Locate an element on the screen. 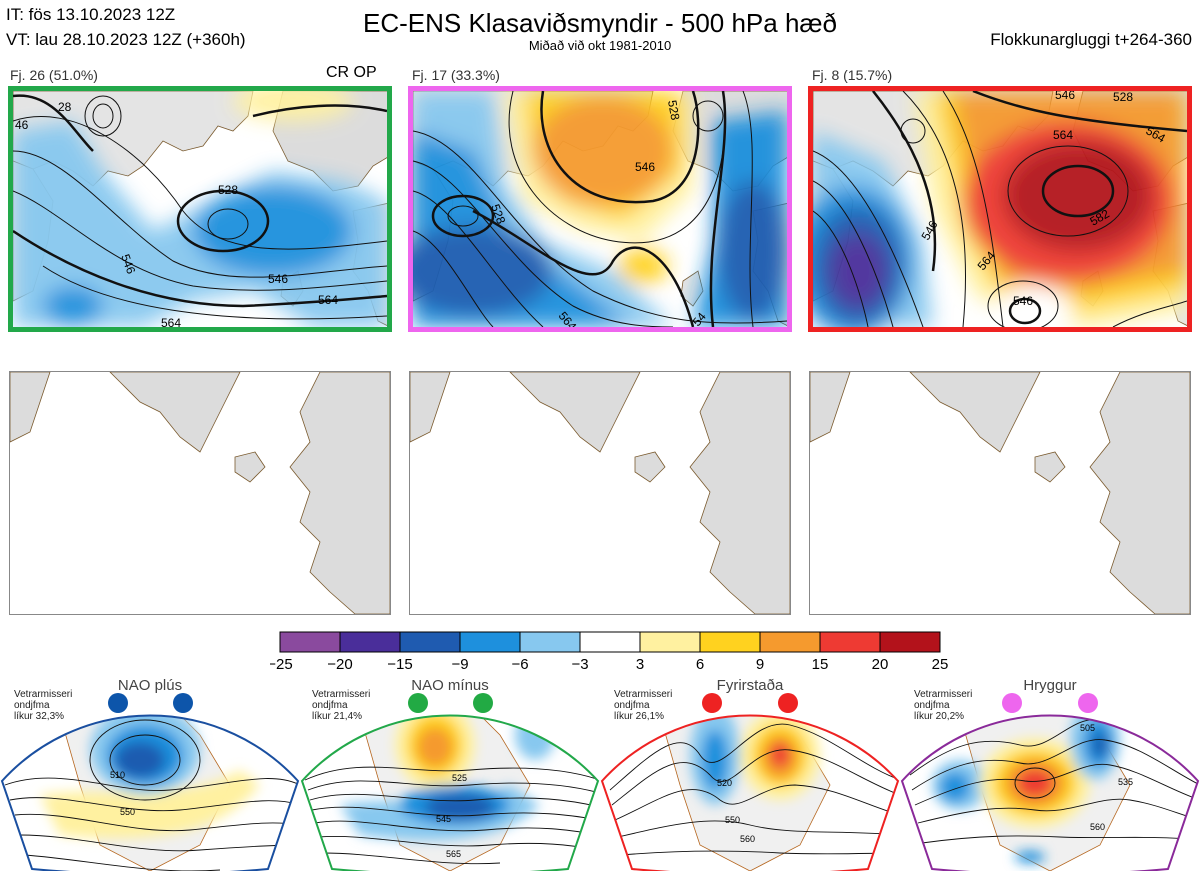 Image resolution: width=1200 pixels, height=876 pixels. cluster-1-contour-label: 28 is located at coordinates (65, 107).